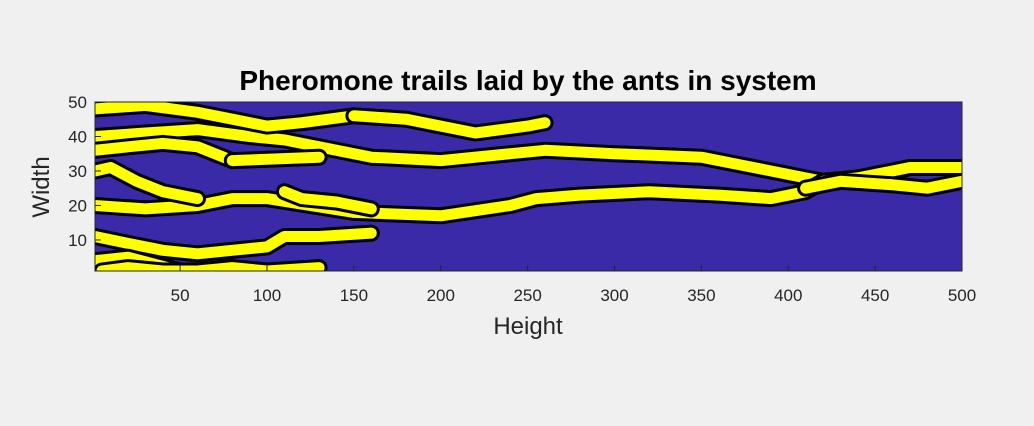 Image resolution: width=1034 pixels, height=426 pixels. Describe the element at coordinates (41, 186) in the screenshot. I see `y-axis-label: Width` at that location.